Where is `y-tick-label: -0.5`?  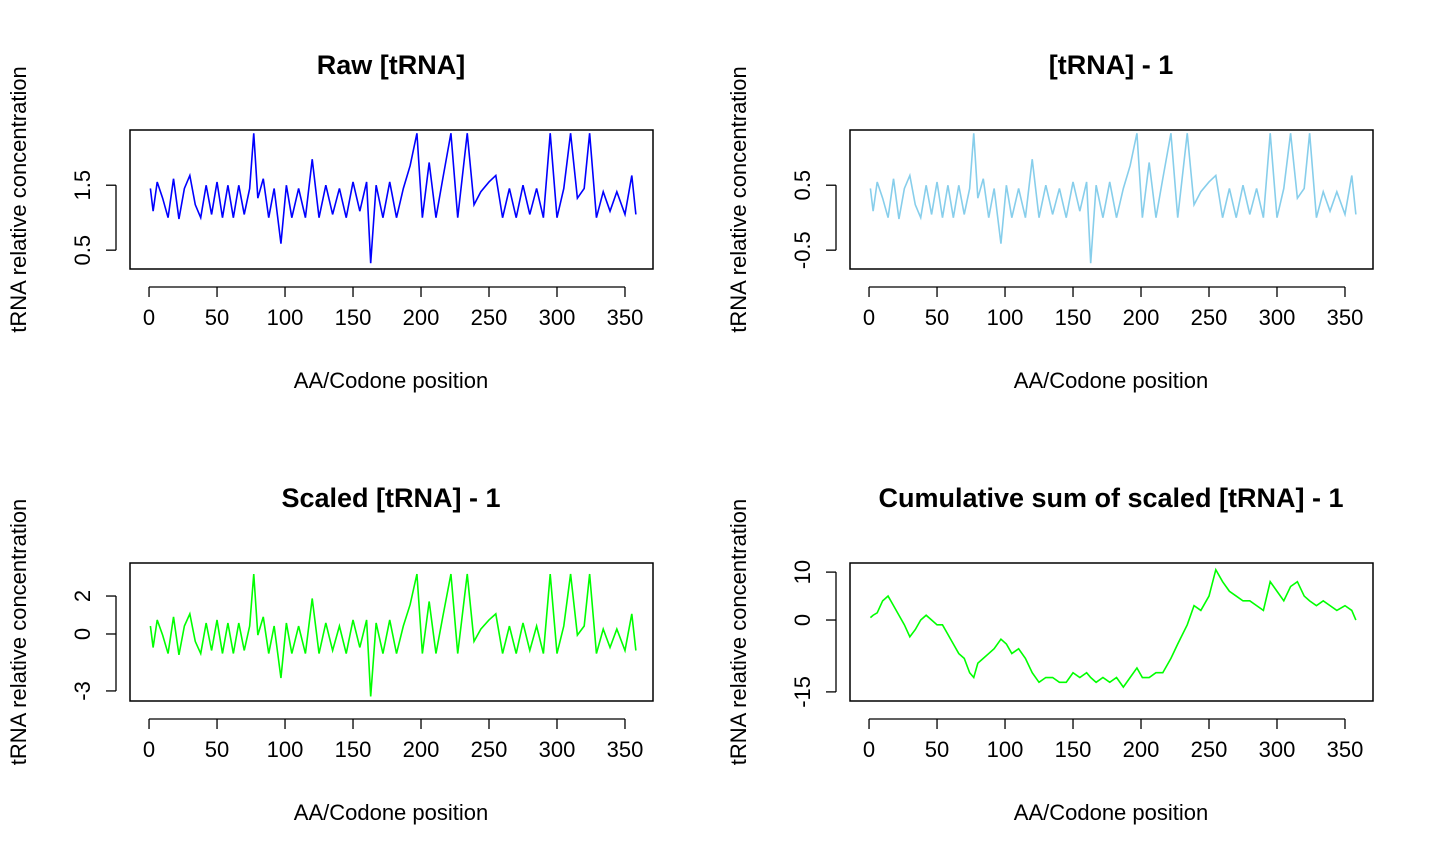
y-tick-label: -0.5 is located at coordinates (802, 250).